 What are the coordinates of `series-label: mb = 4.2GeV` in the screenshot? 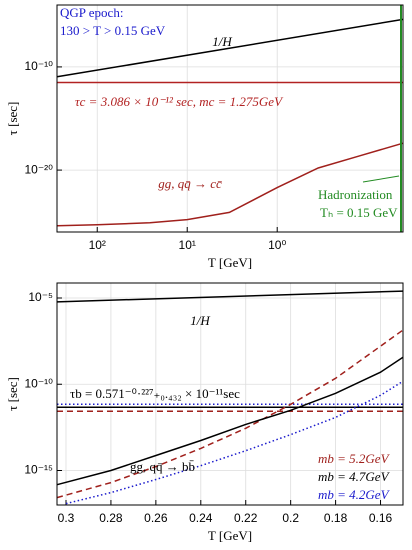 It's located at (354, 494).